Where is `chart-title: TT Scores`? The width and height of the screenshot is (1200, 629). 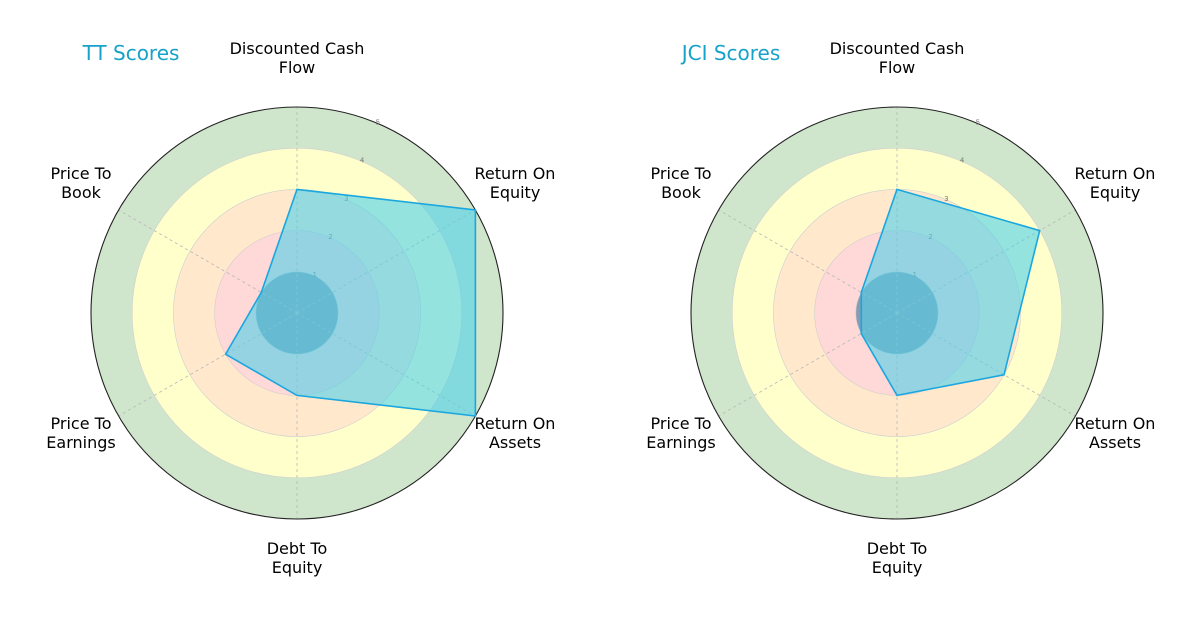
chart-title: TT Scores is located at coordinates (131, 53).